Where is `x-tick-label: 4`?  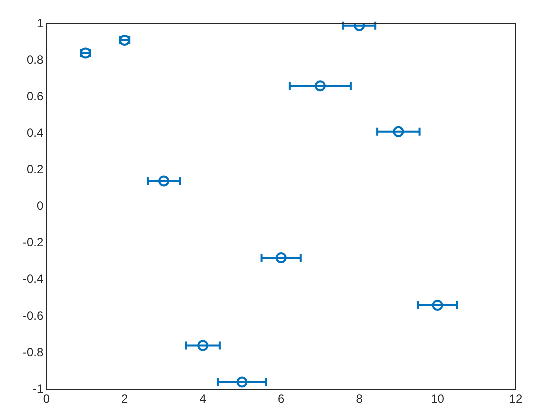 x-tick-label: 4 is located at coordinates (203, 399).